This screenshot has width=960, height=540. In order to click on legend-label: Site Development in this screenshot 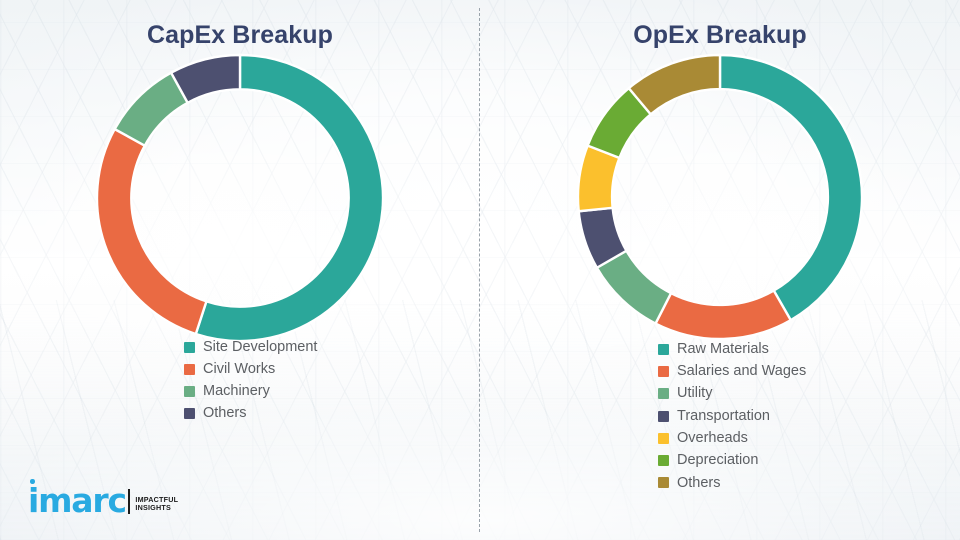, I will do `click(260, 346)`.